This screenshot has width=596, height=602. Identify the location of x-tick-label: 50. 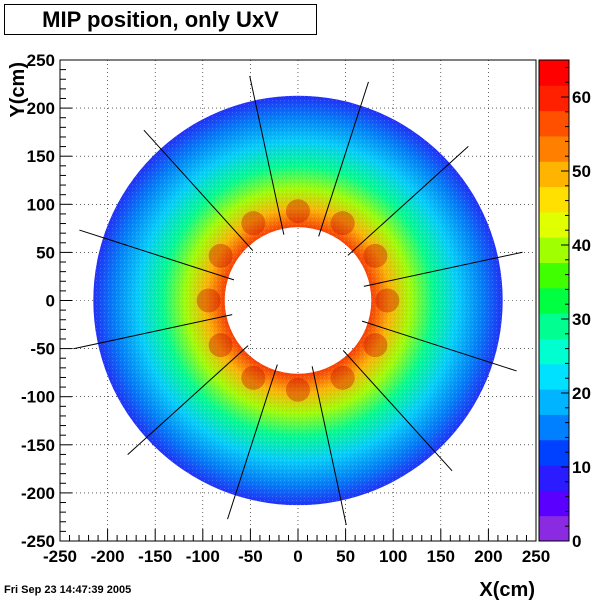
(345, 556).